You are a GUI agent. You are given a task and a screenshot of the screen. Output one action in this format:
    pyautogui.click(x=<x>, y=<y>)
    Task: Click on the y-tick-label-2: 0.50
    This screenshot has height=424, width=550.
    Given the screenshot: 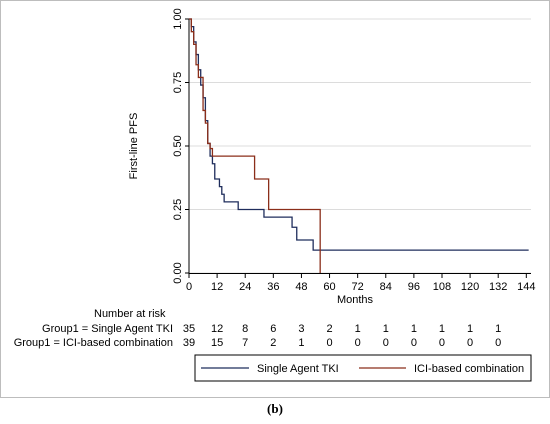 What is the action you would take?
    pyautogui.click(x=178, y=145)
    